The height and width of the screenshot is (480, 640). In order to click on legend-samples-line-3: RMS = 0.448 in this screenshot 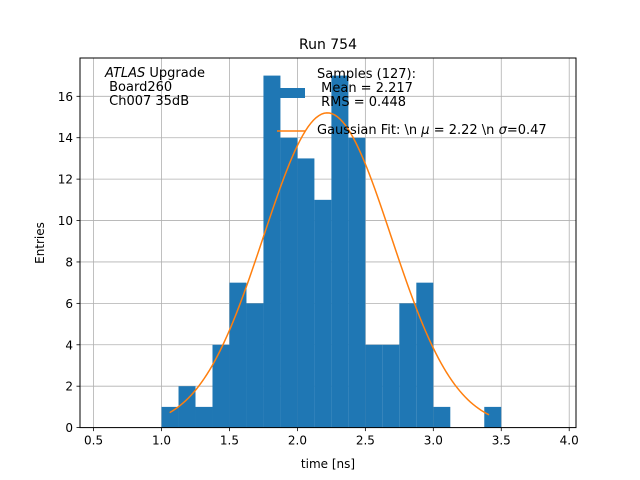, I will do `click(362, 102)`.